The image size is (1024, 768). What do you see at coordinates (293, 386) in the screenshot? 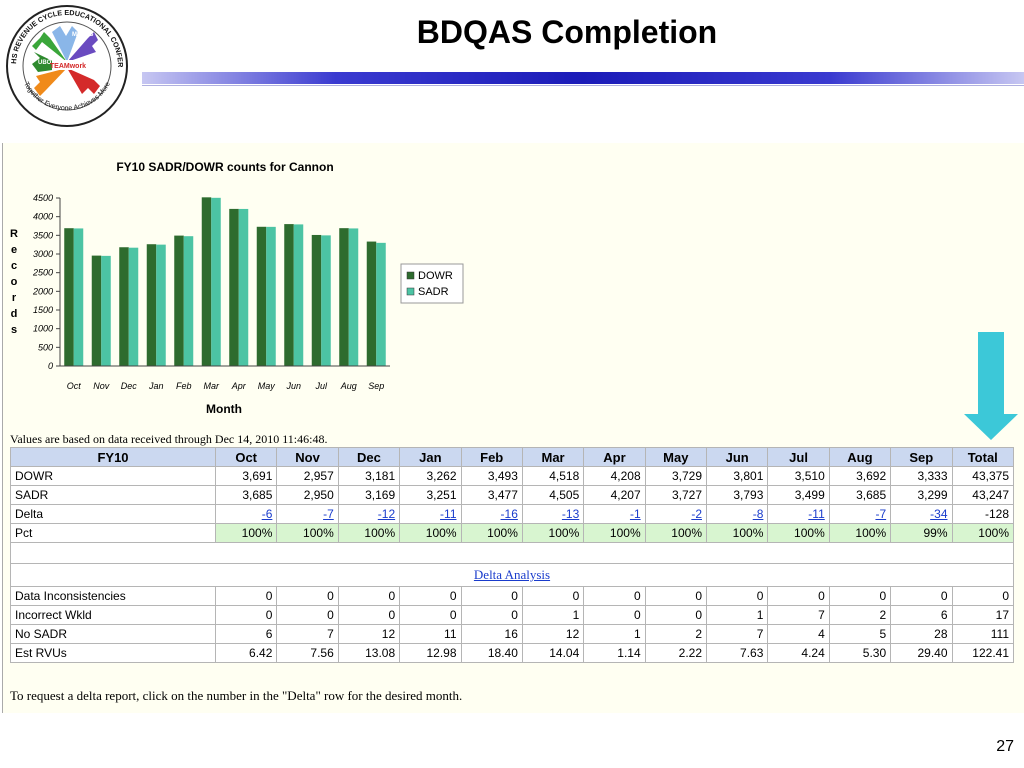
I see `x-tick-label: Jun` at bounding box center [293, 386].